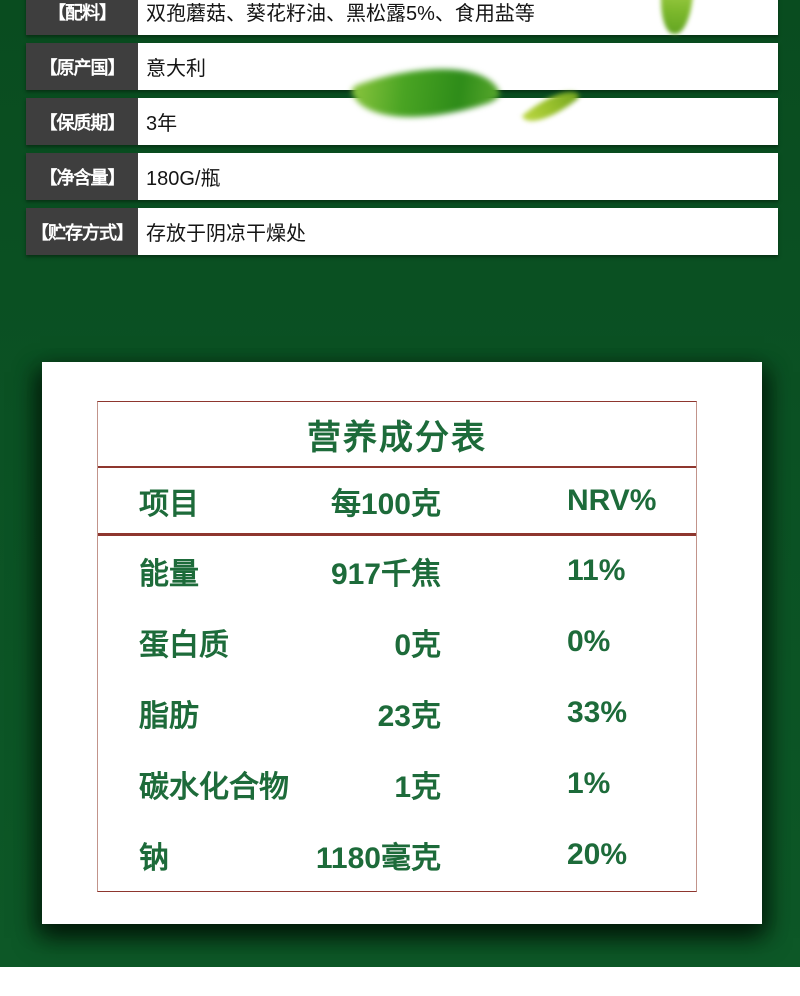 The width and height of the screenshot is (800, 996). Describe the element at coordinates (409, 716) in the screenshot. I see `cell-value: 23克` at that location.